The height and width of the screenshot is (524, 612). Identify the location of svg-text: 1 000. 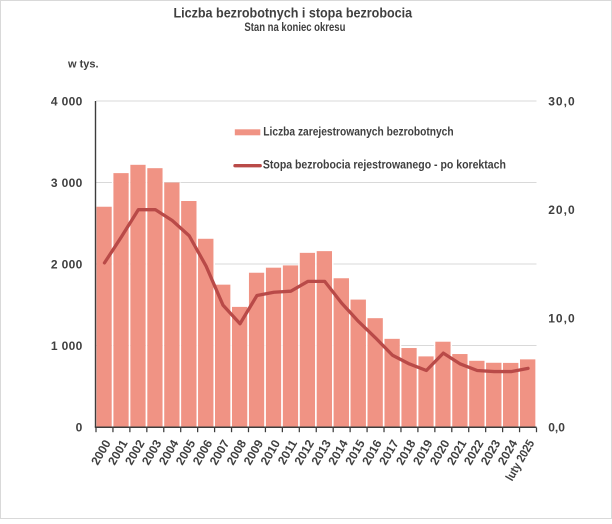
(67, 346).